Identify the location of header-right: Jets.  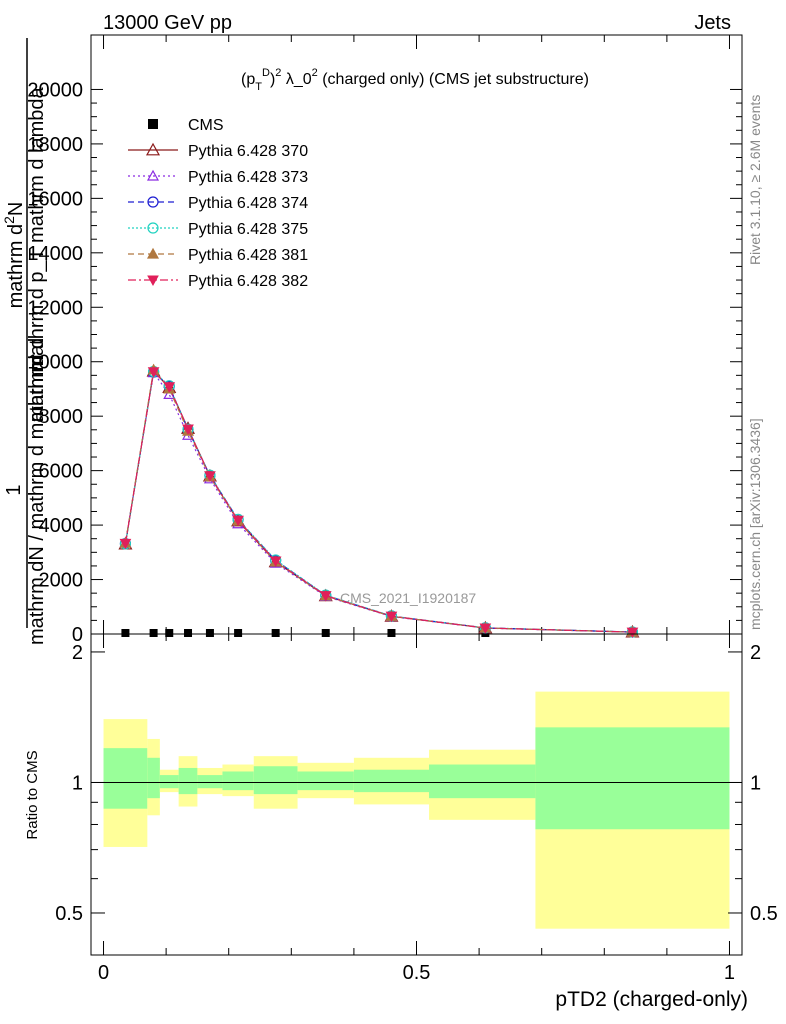
(712, 23).